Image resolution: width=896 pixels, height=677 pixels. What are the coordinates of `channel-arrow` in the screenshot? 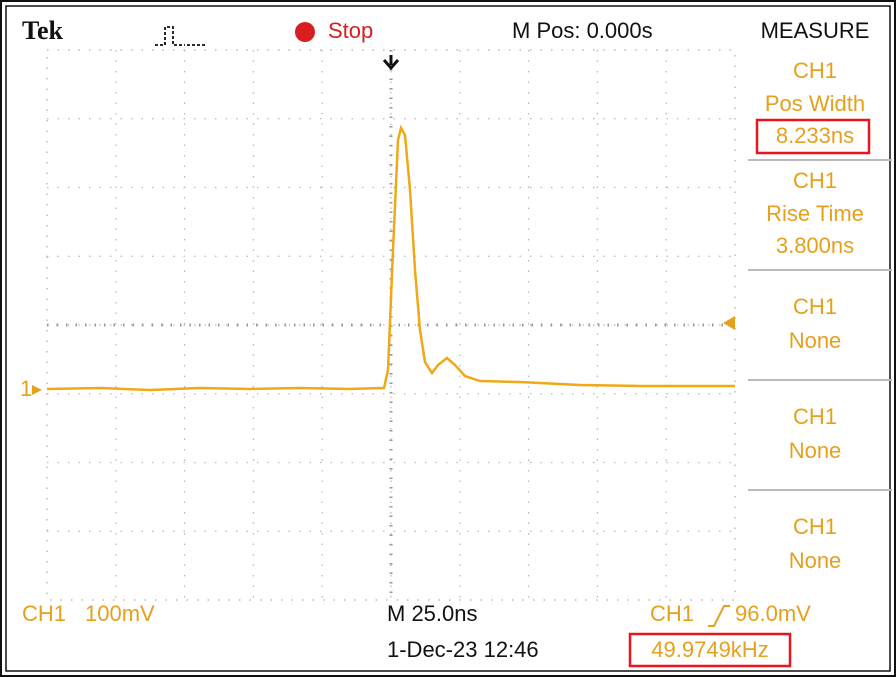 It's located at (37, 390).